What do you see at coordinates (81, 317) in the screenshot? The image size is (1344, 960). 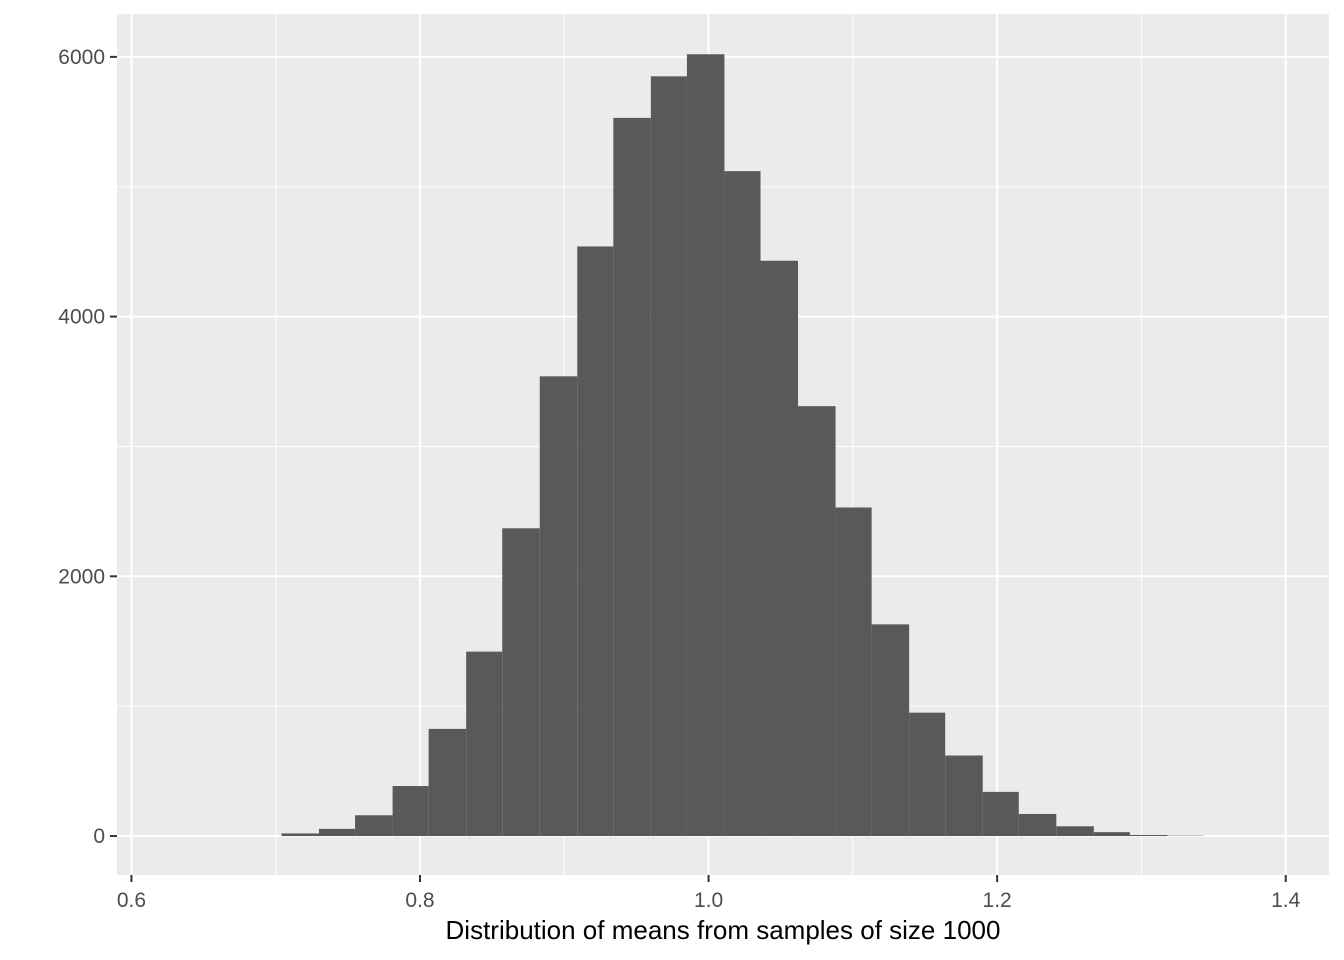 I see `y-tick-label: 4000` at bounding box center [81, 317].